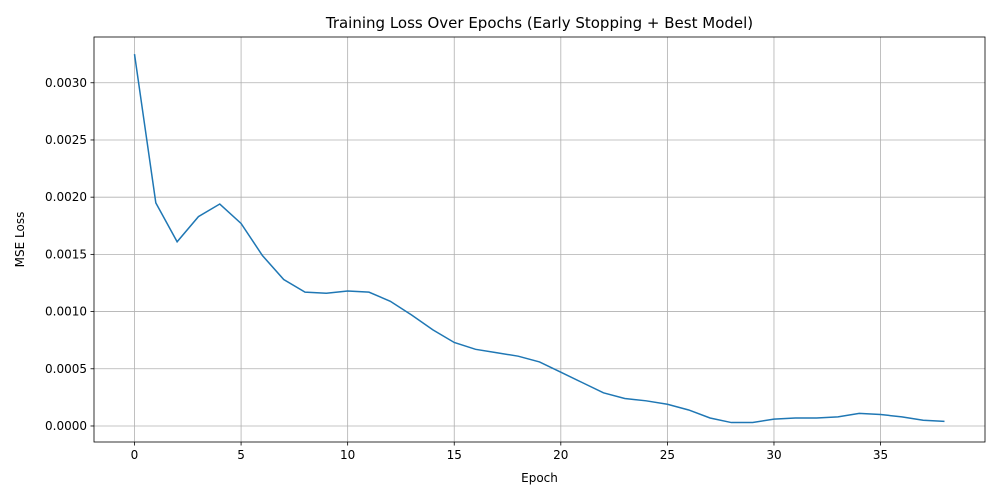  Describe the element at coordinates (135, 455) in the screenshot. I see `x-tick-label: 0` at that location.